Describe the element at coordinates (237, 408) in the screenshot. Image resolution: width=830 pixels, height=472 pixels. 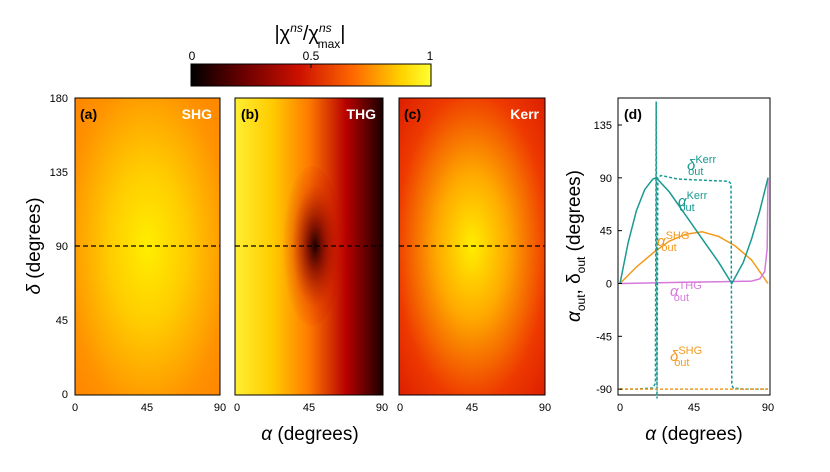
I see `x-tick-b-0: 0` at that location.